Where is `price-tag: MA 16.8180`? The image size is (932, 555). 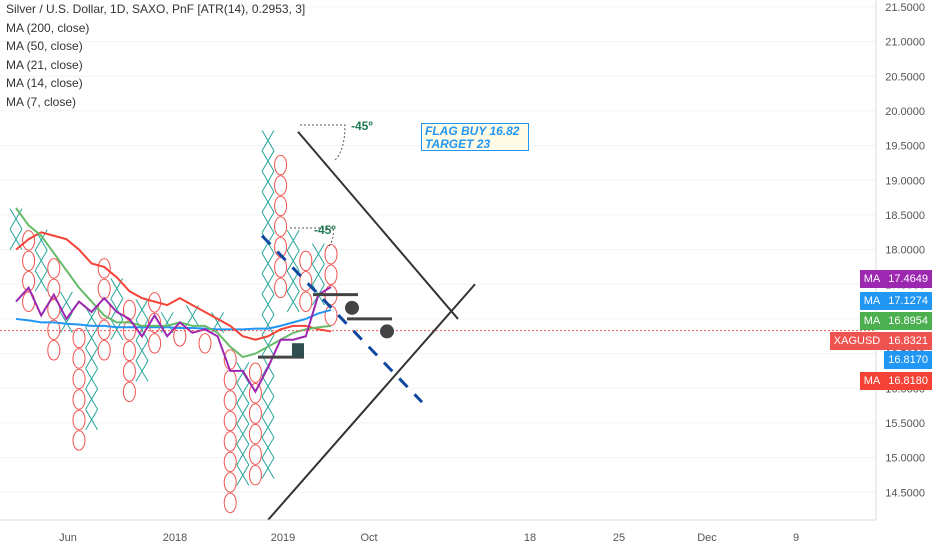
price-tag: MA 16.8180 is located at coordinates (895, 381).